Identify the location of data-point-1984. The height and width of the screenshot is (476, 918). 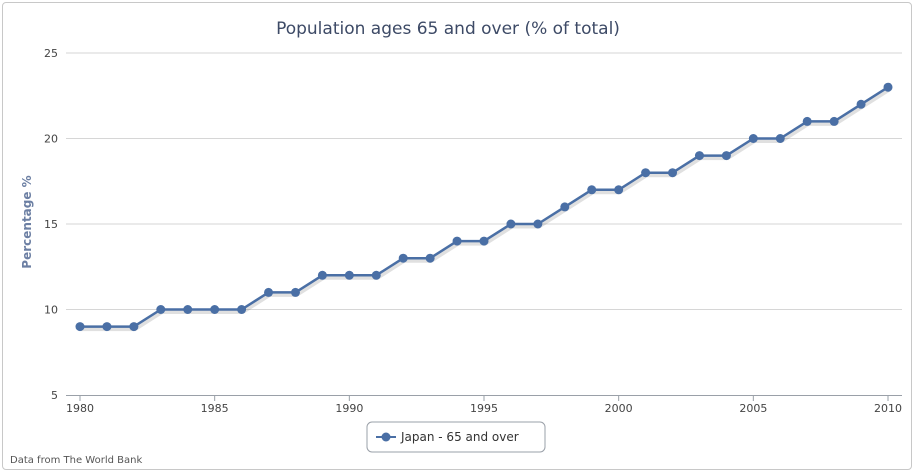
(188, 309).